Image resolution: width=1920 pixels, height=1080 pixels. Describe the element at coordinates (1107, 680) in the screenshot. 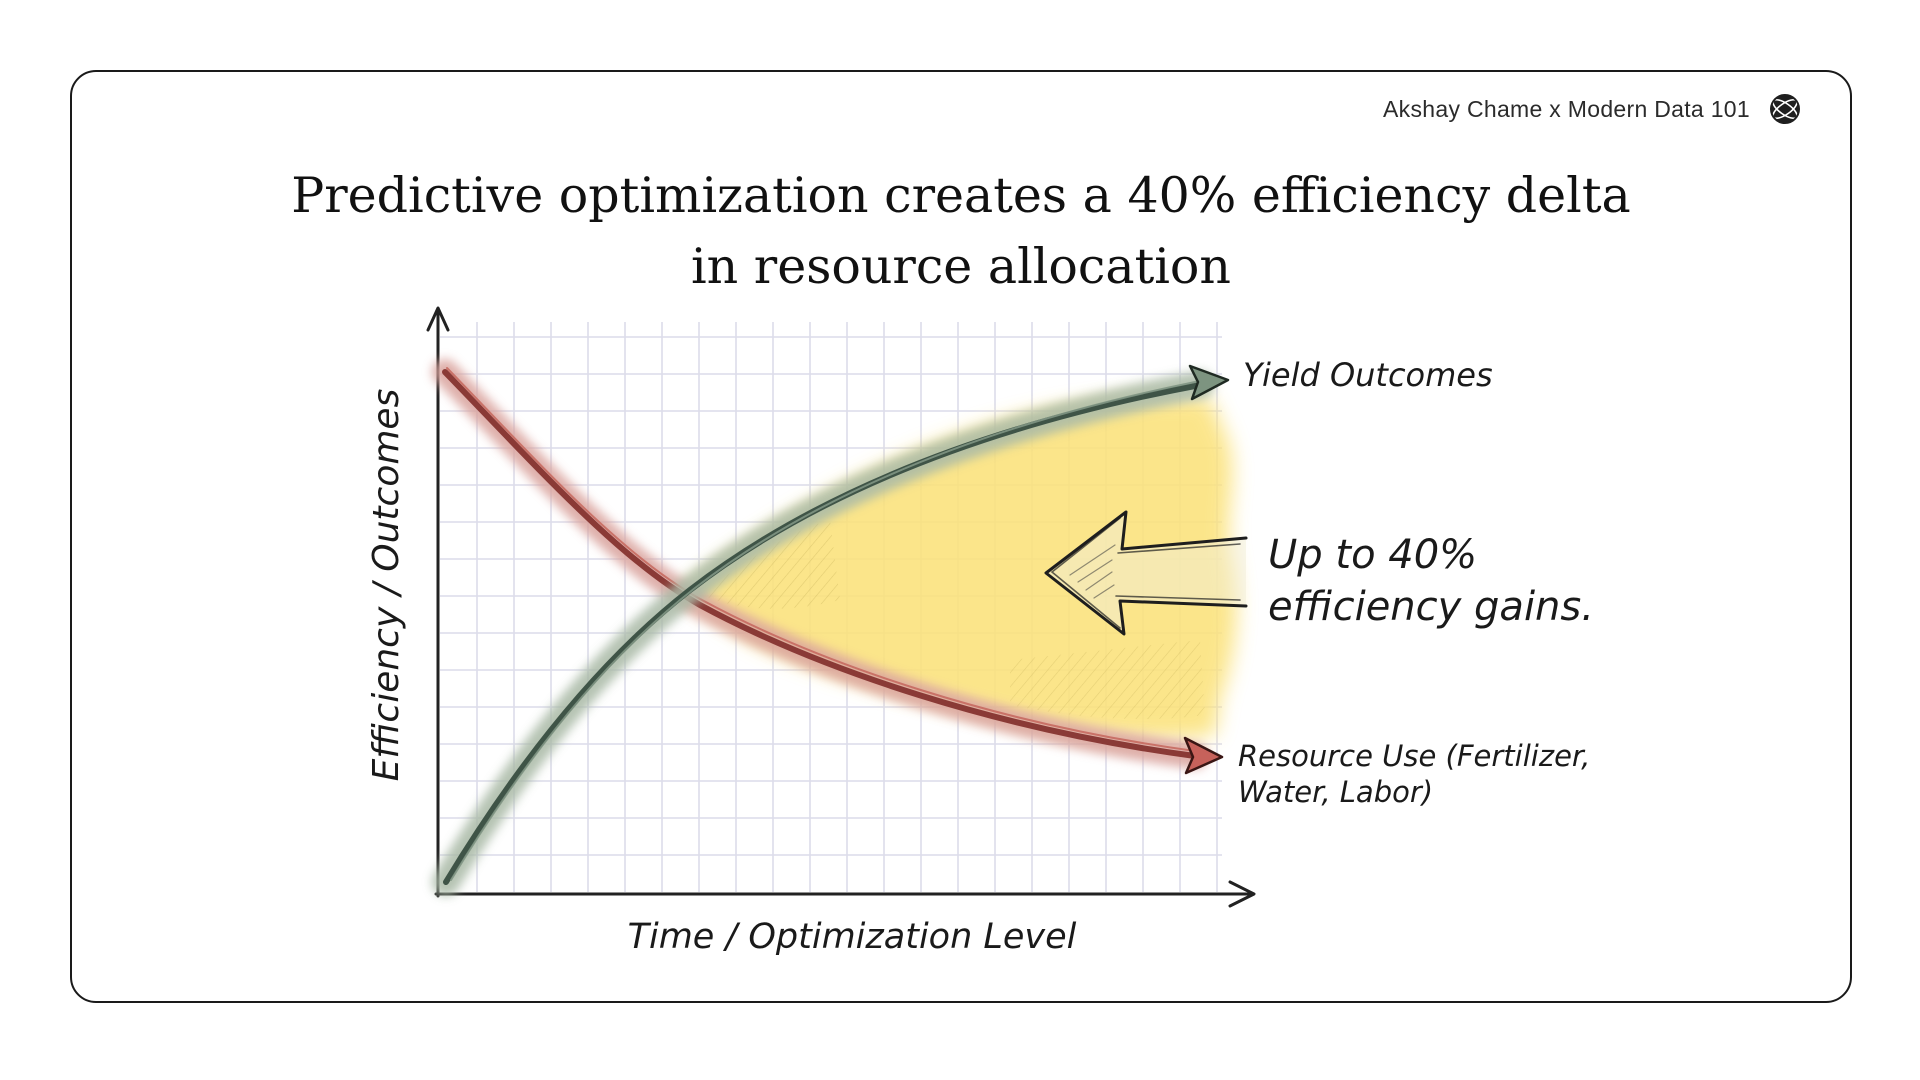

I see `gain-hatching-right` at that location.